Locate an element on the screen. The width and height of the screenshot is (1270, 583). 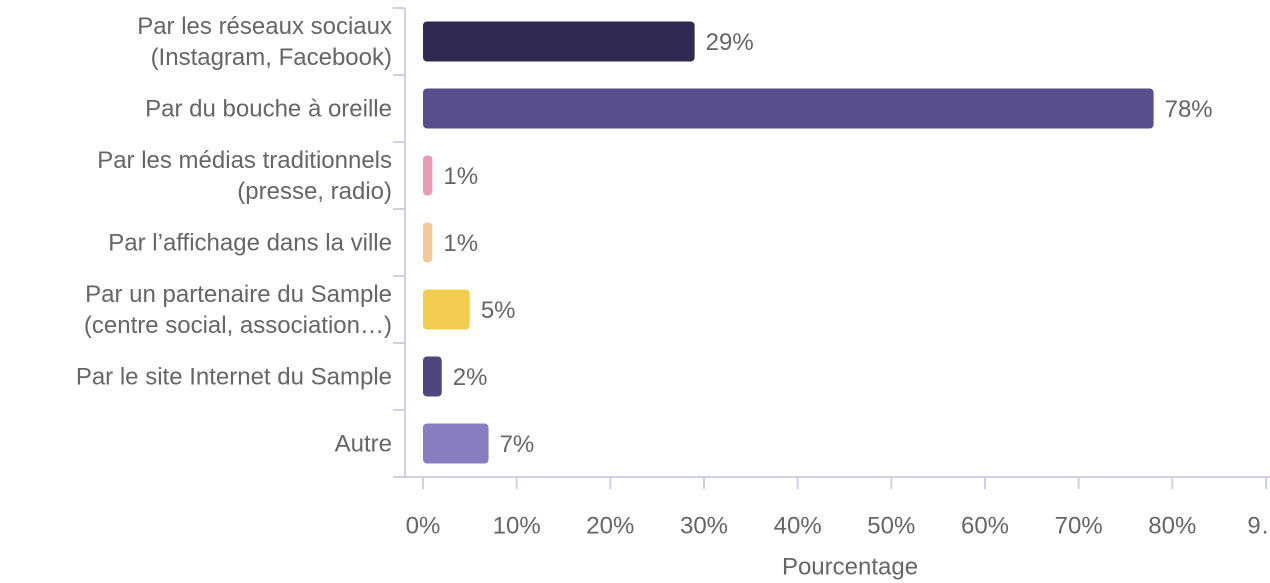
x-tick-label: 0% is located at coordinates (423, 525).